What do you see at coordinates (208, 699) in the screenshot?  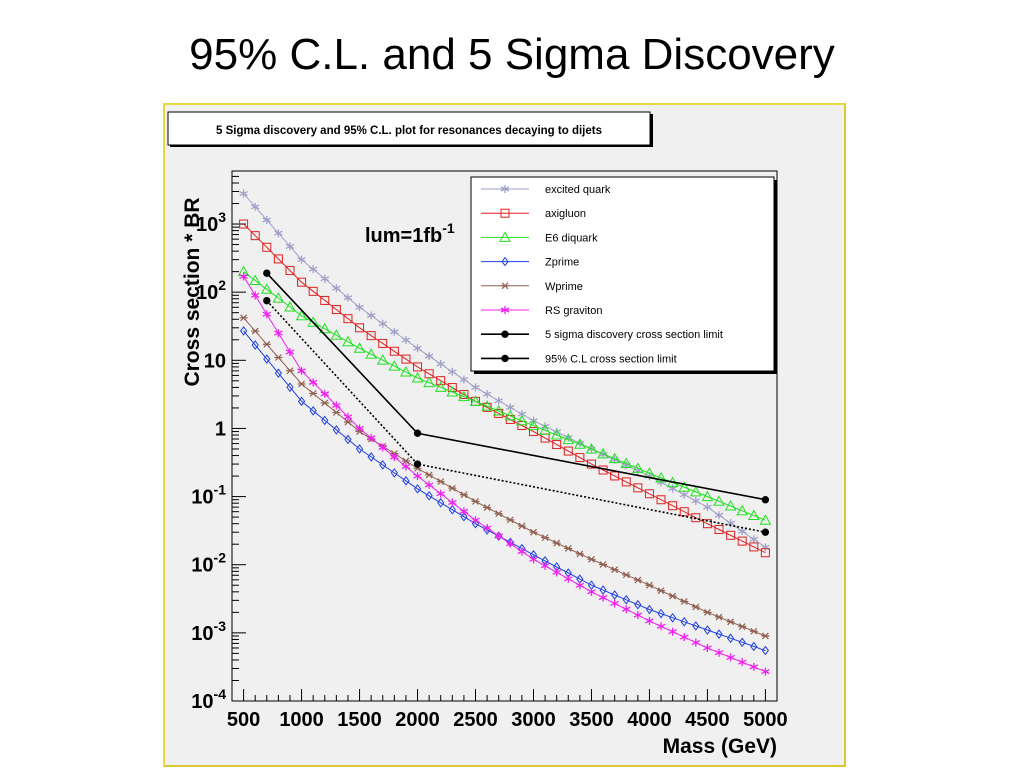 I see `y-tick-label: 10⁻⁴` at bounding box center [208, 699].